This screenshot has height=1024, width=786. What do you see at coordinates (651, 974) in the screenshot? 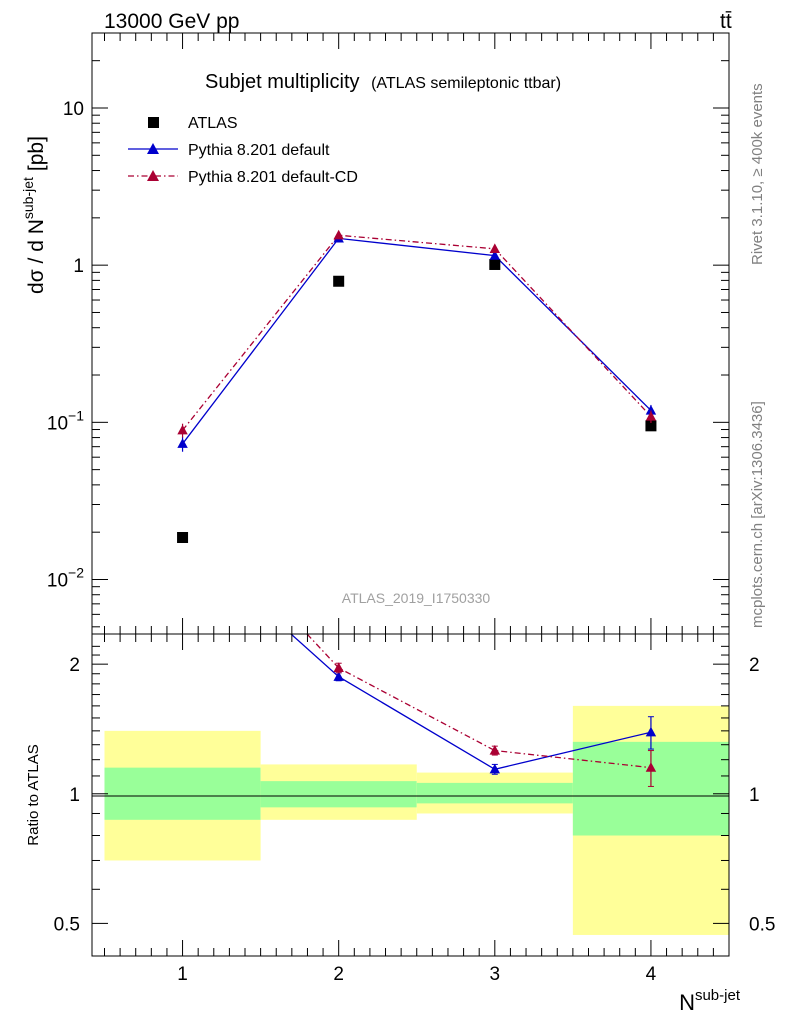
I see `x-tick-label-4: 4` at bounding box center [651, 974].